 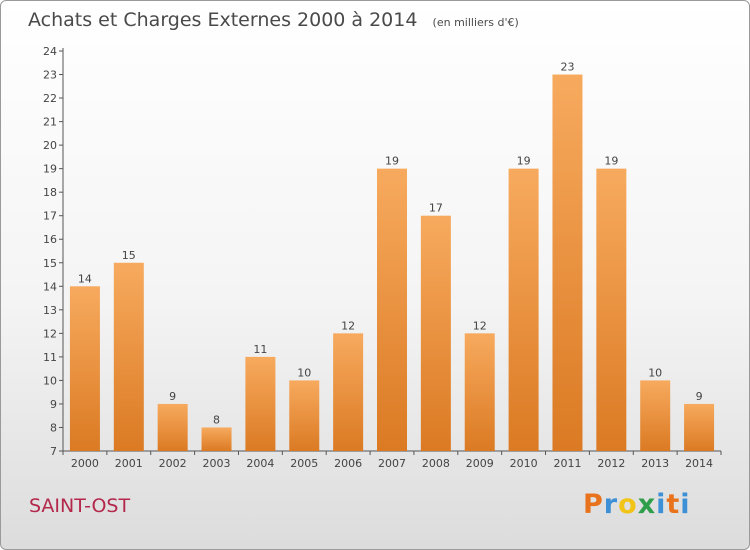 What do you see at coordinates (611, 463) in the screenshot?
I see `x-tick-label-2012: 2012` at bounding box center [611, 463].